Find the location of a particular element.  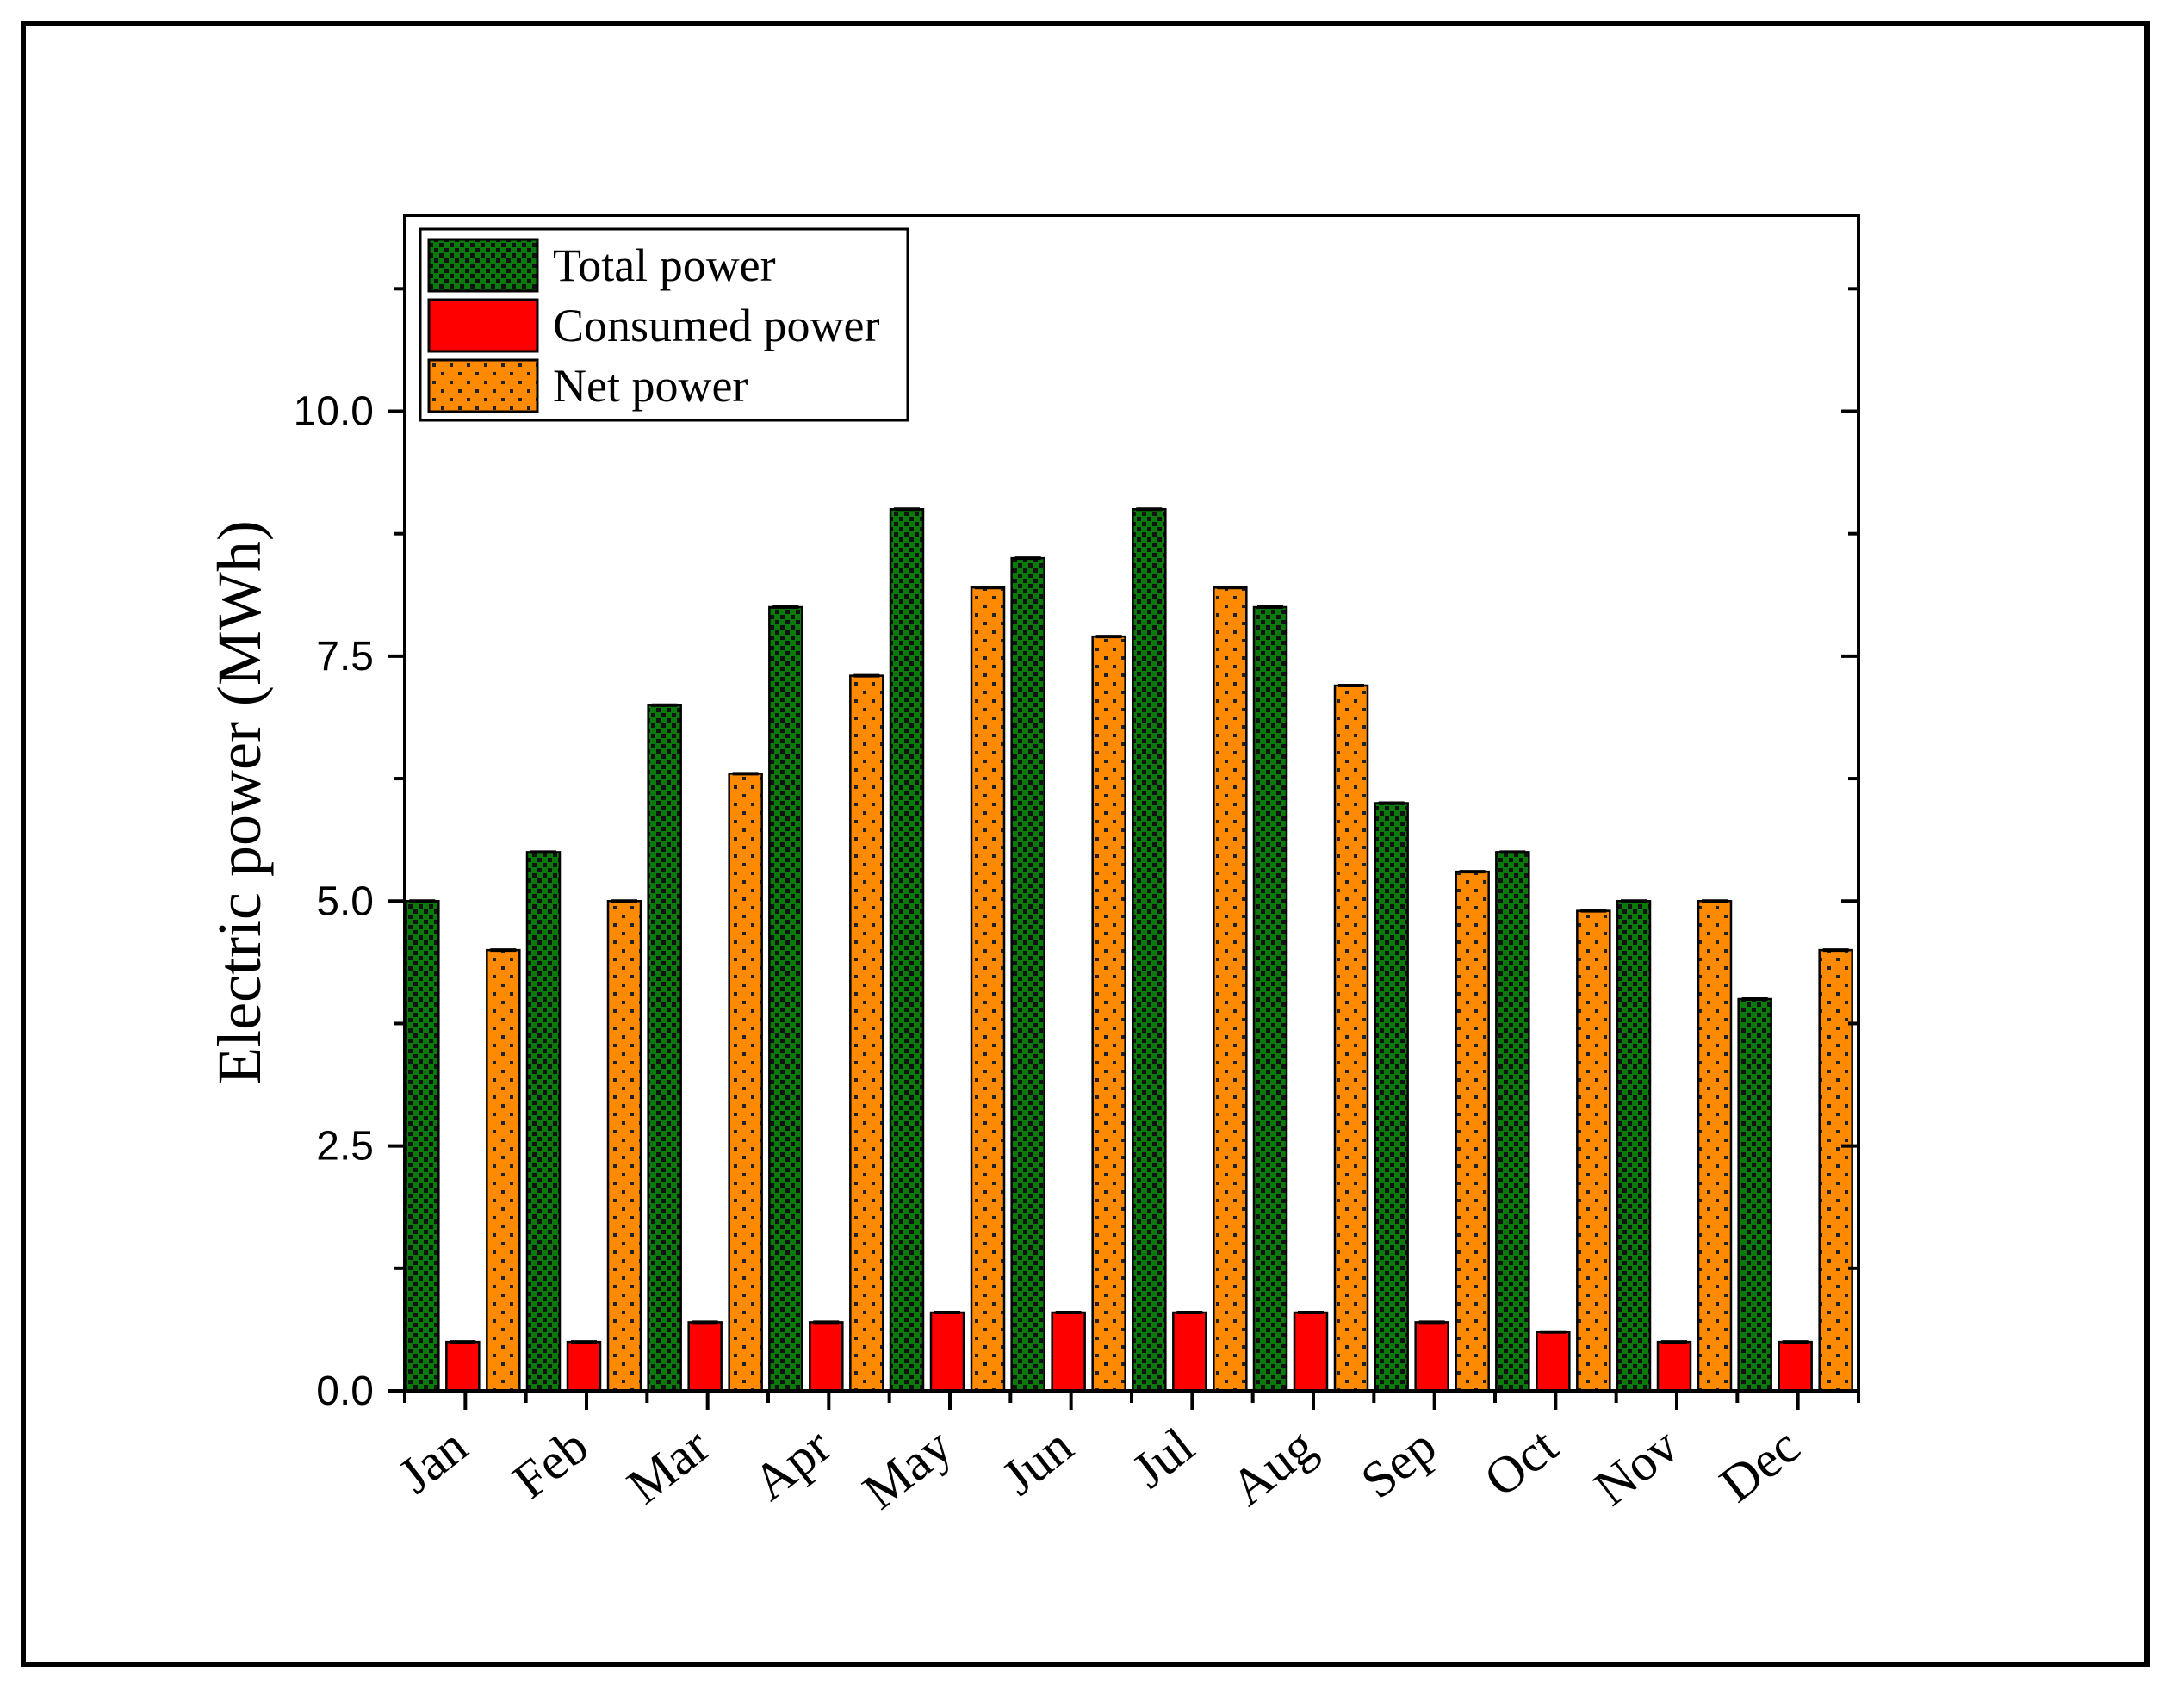

x-tick-label-jan: Jan is located at coordinates (433, 1460).